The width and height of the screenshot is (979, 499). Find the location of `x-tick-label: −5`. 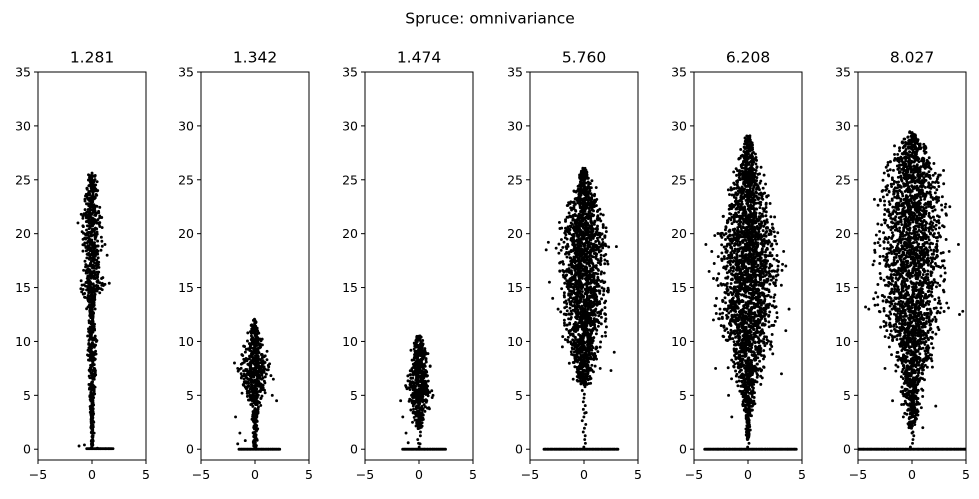

x-tick-label: −5 is located at coordinates (365, 474).